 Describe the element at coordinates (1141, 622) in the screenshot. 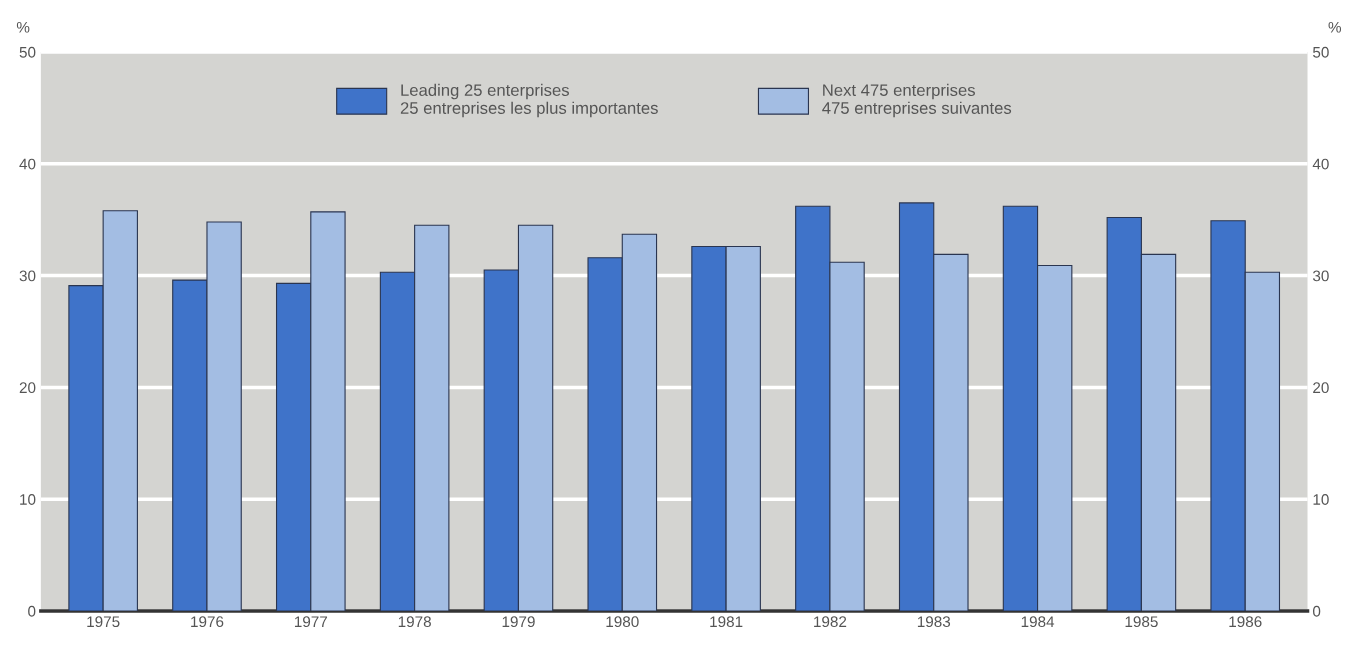

I see `x-tick-label: 1985` at that location.